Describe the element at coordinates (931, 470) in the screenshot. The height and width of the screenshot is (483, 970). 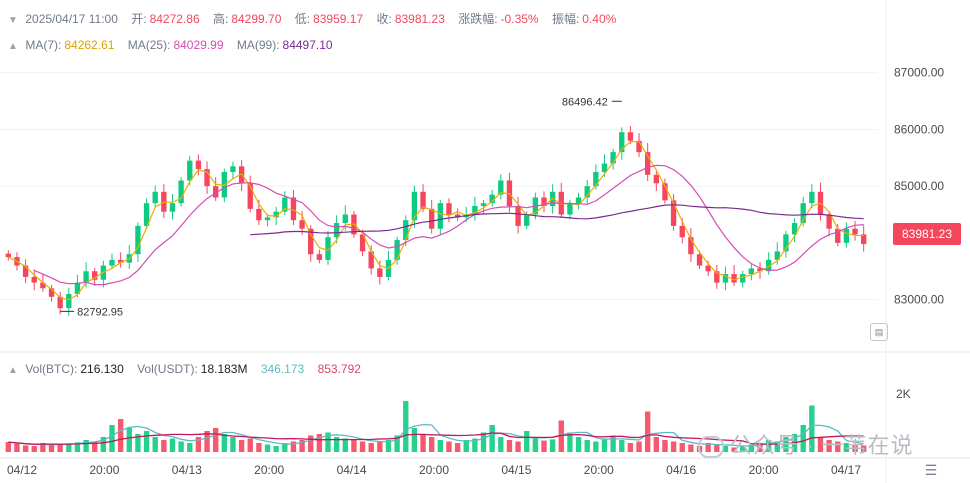
I see `menu-icon: ☰` at that location.